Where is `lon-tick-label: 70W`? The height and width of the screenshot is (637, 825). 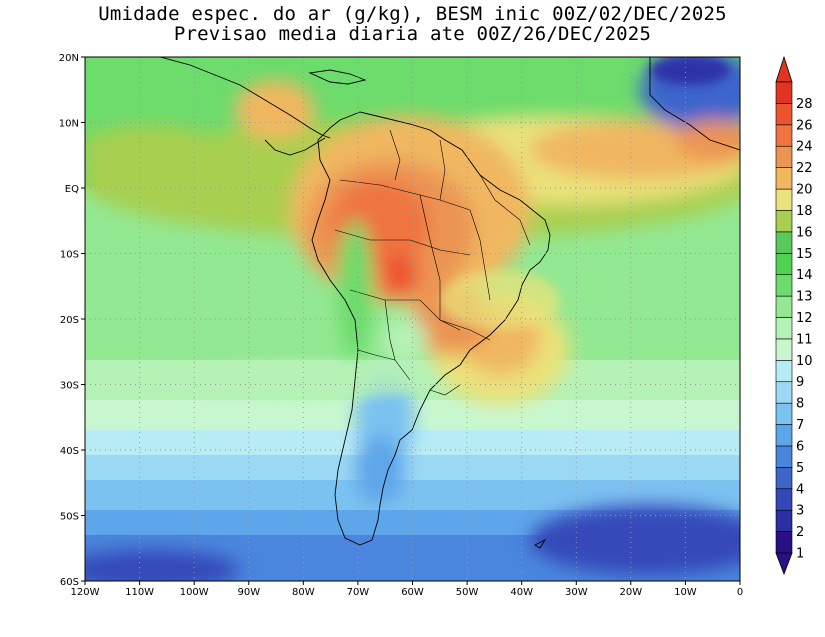
lon-tick-label: 70W is located at coordinates (358, 592).